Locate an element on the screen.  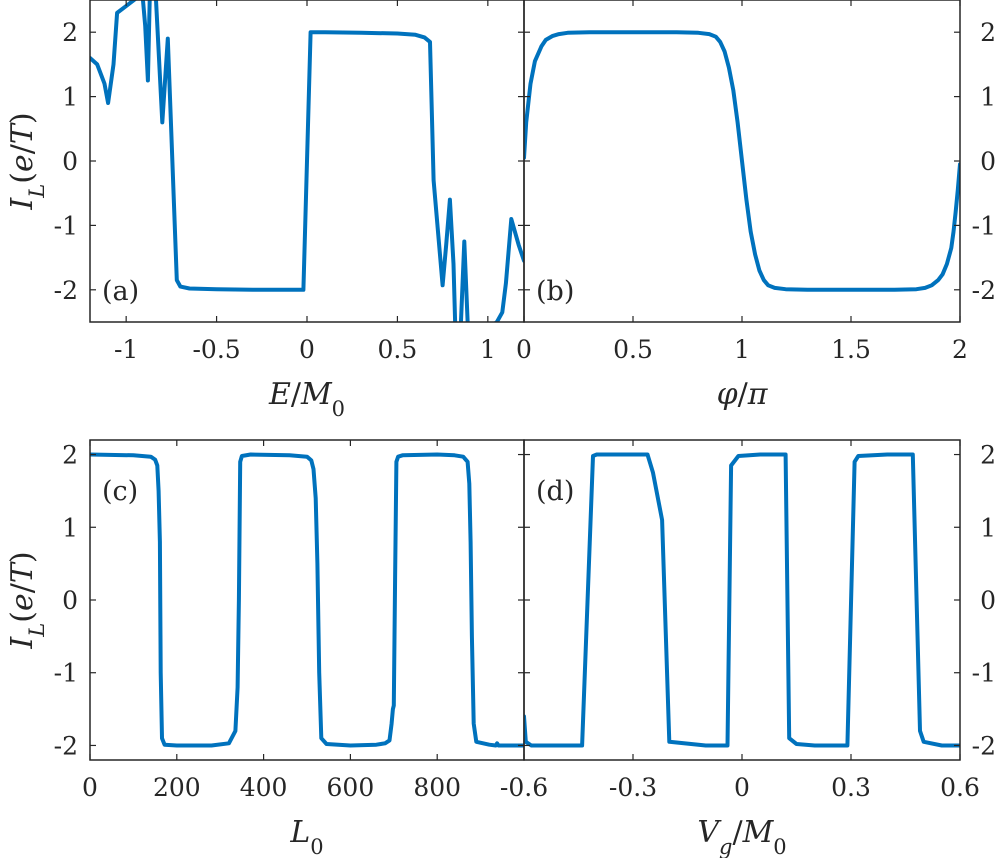
x-tick-label: 800 is located at coordinates (437, 787).